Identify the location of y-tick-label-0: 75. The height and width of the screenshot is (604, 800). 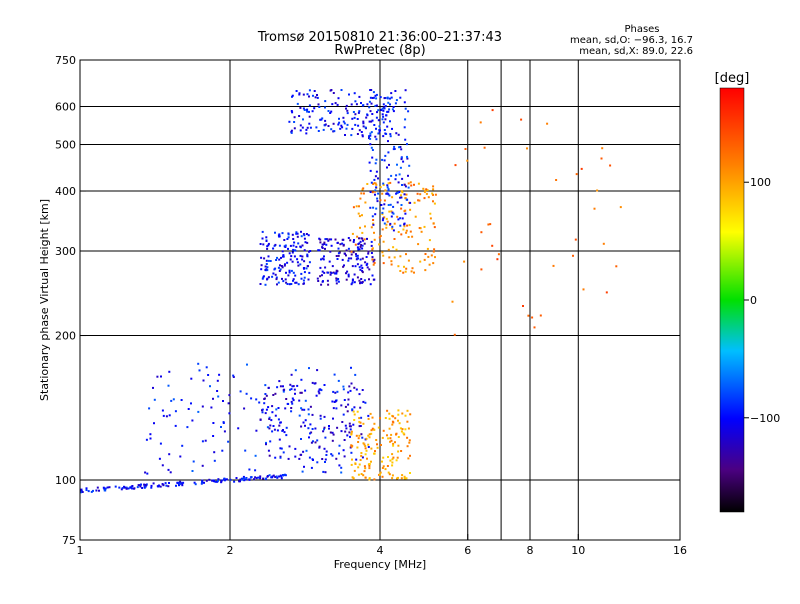
(69, 540).